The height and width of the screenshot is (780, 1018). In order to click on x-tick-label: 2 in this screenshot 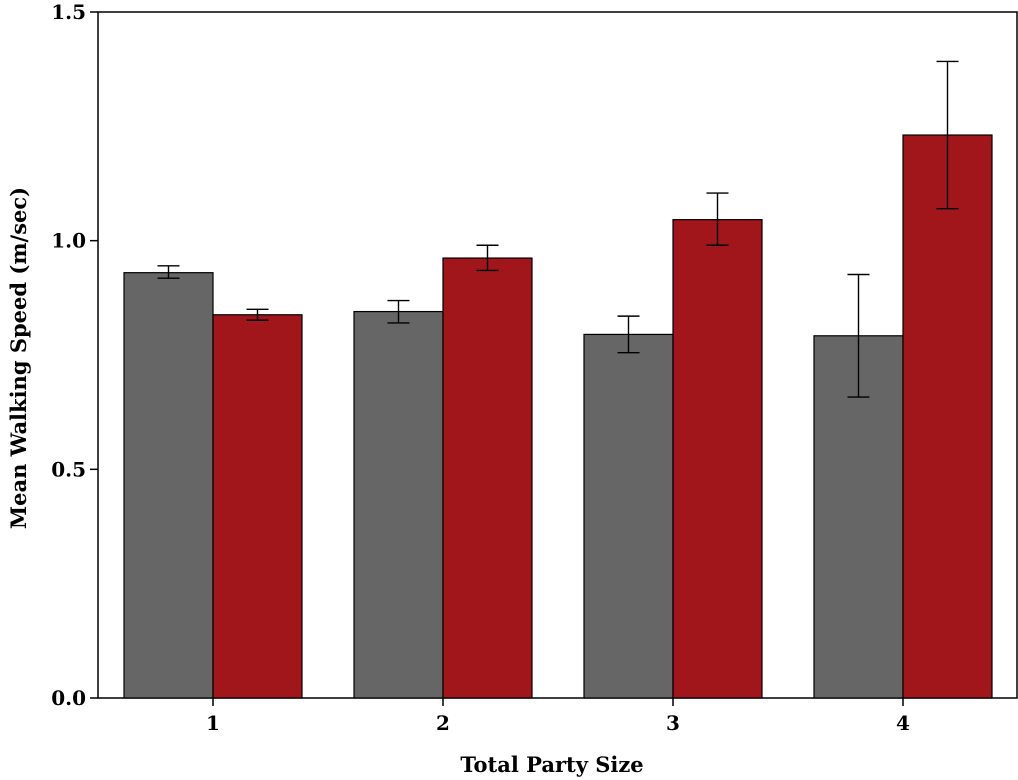, I will do `click(443, 723)`.